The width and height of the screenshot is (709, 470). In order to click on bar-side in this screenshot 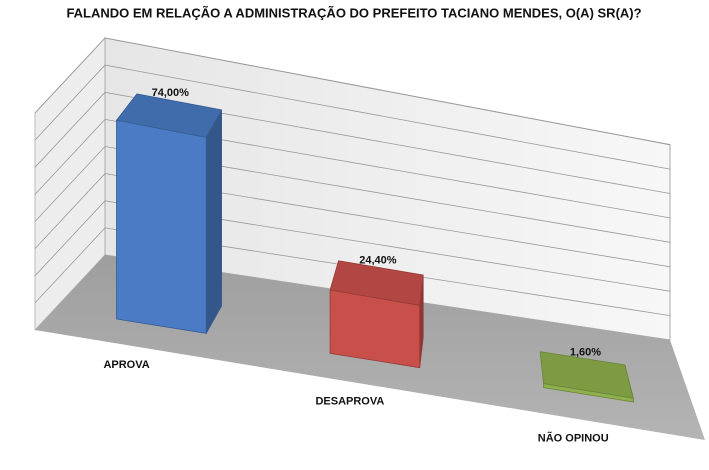, I will do `click(214, 221)`.